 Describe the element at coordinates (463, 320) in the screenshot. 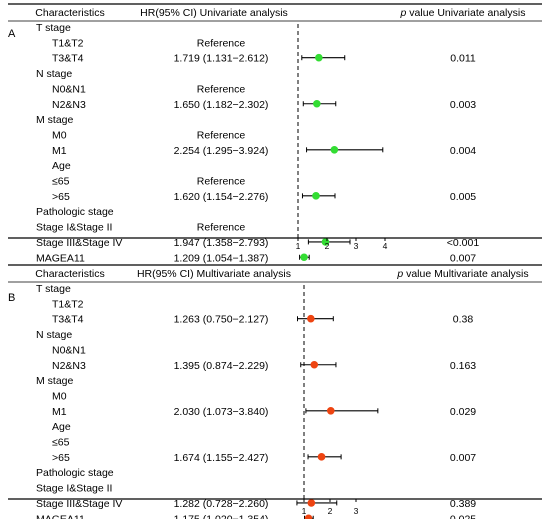

I see `row-p-value: 0.38` at that location.